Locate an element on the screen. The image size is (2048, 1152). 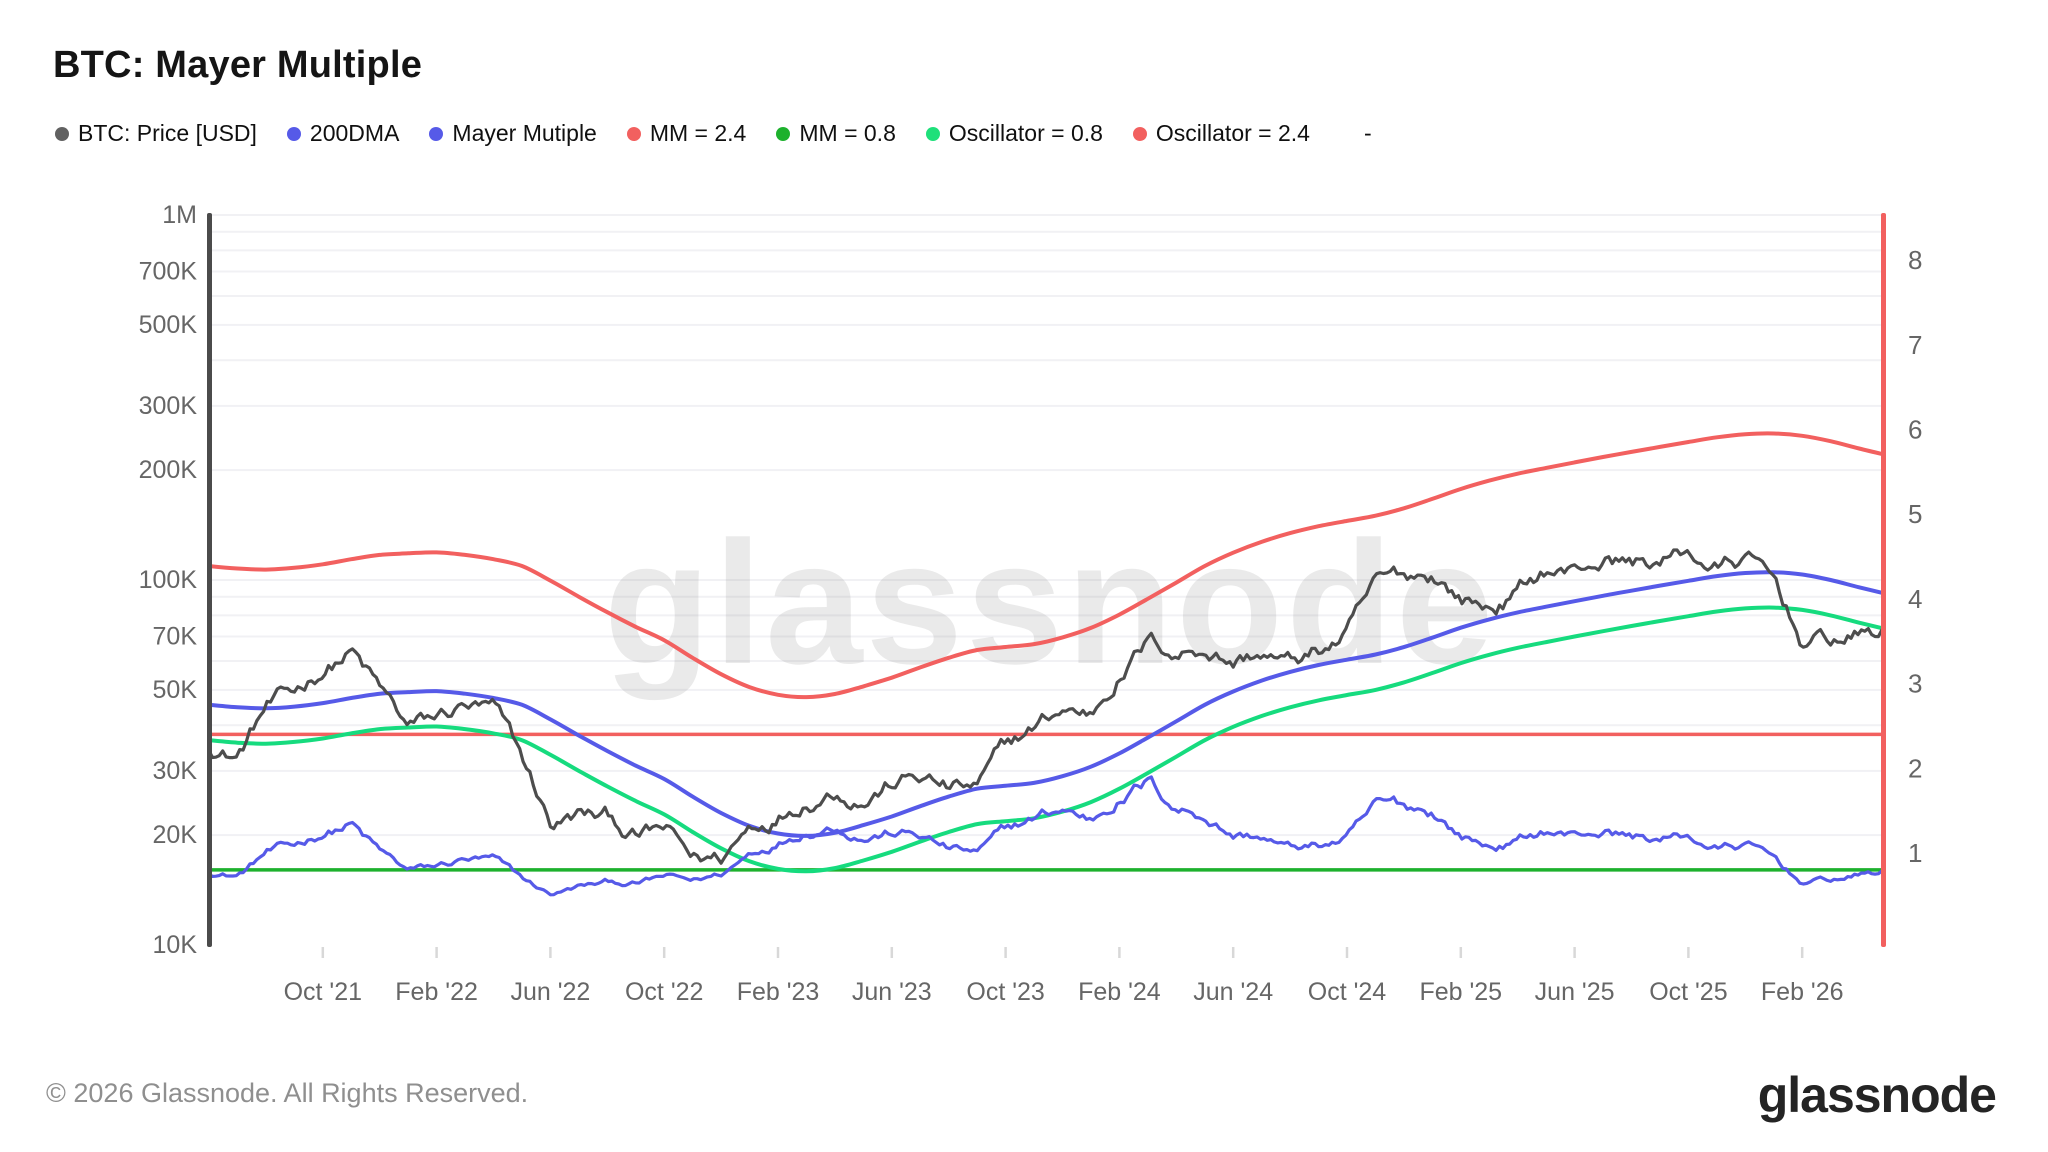
left-axis-tick: 200K is located at coordinates (168, 470).